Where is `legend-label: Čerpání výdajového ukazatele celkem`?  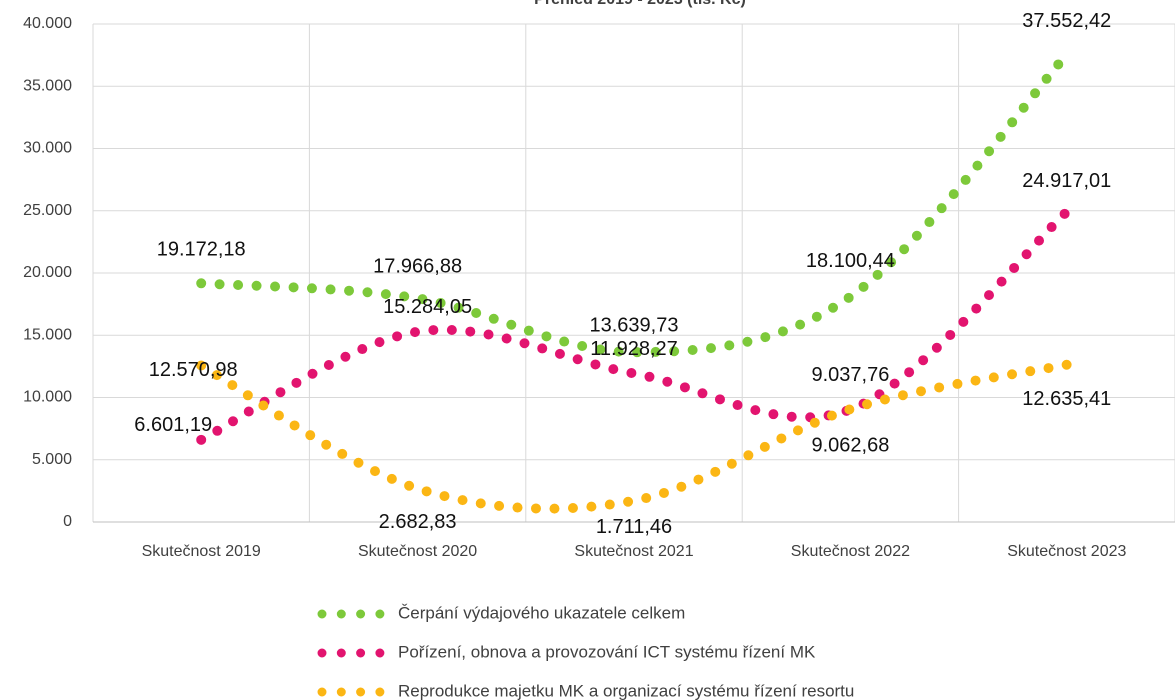 legend-label: Čerpání výdajového ukazatele celkem is located at coordinates (541, 612).